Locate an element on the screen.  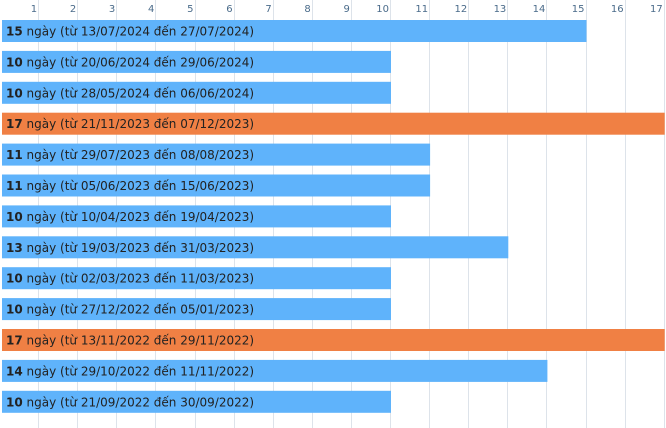
x-tick-label: 8 is located at coordinates (307, 9).